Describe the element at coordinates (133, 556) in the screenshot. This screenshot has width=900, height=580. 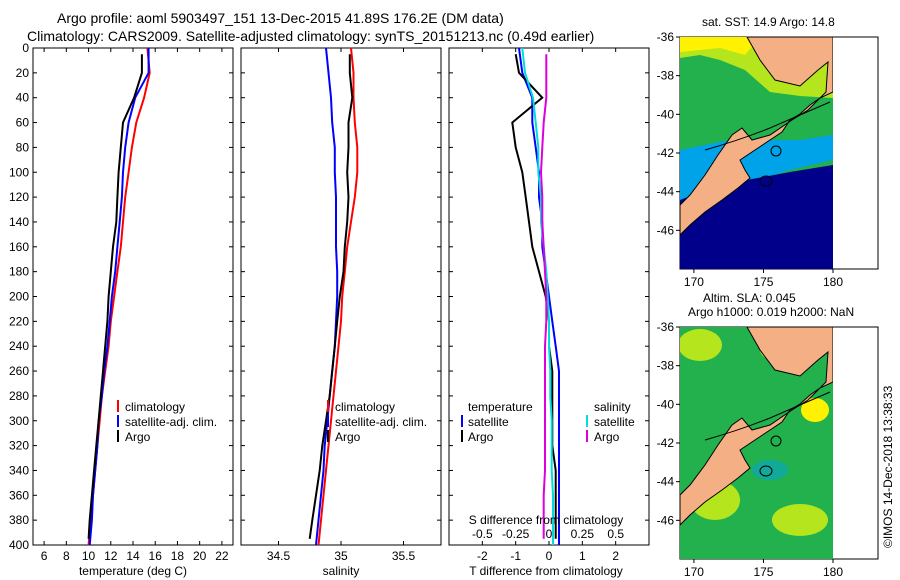
I see `xtick-label: 14` at that location.